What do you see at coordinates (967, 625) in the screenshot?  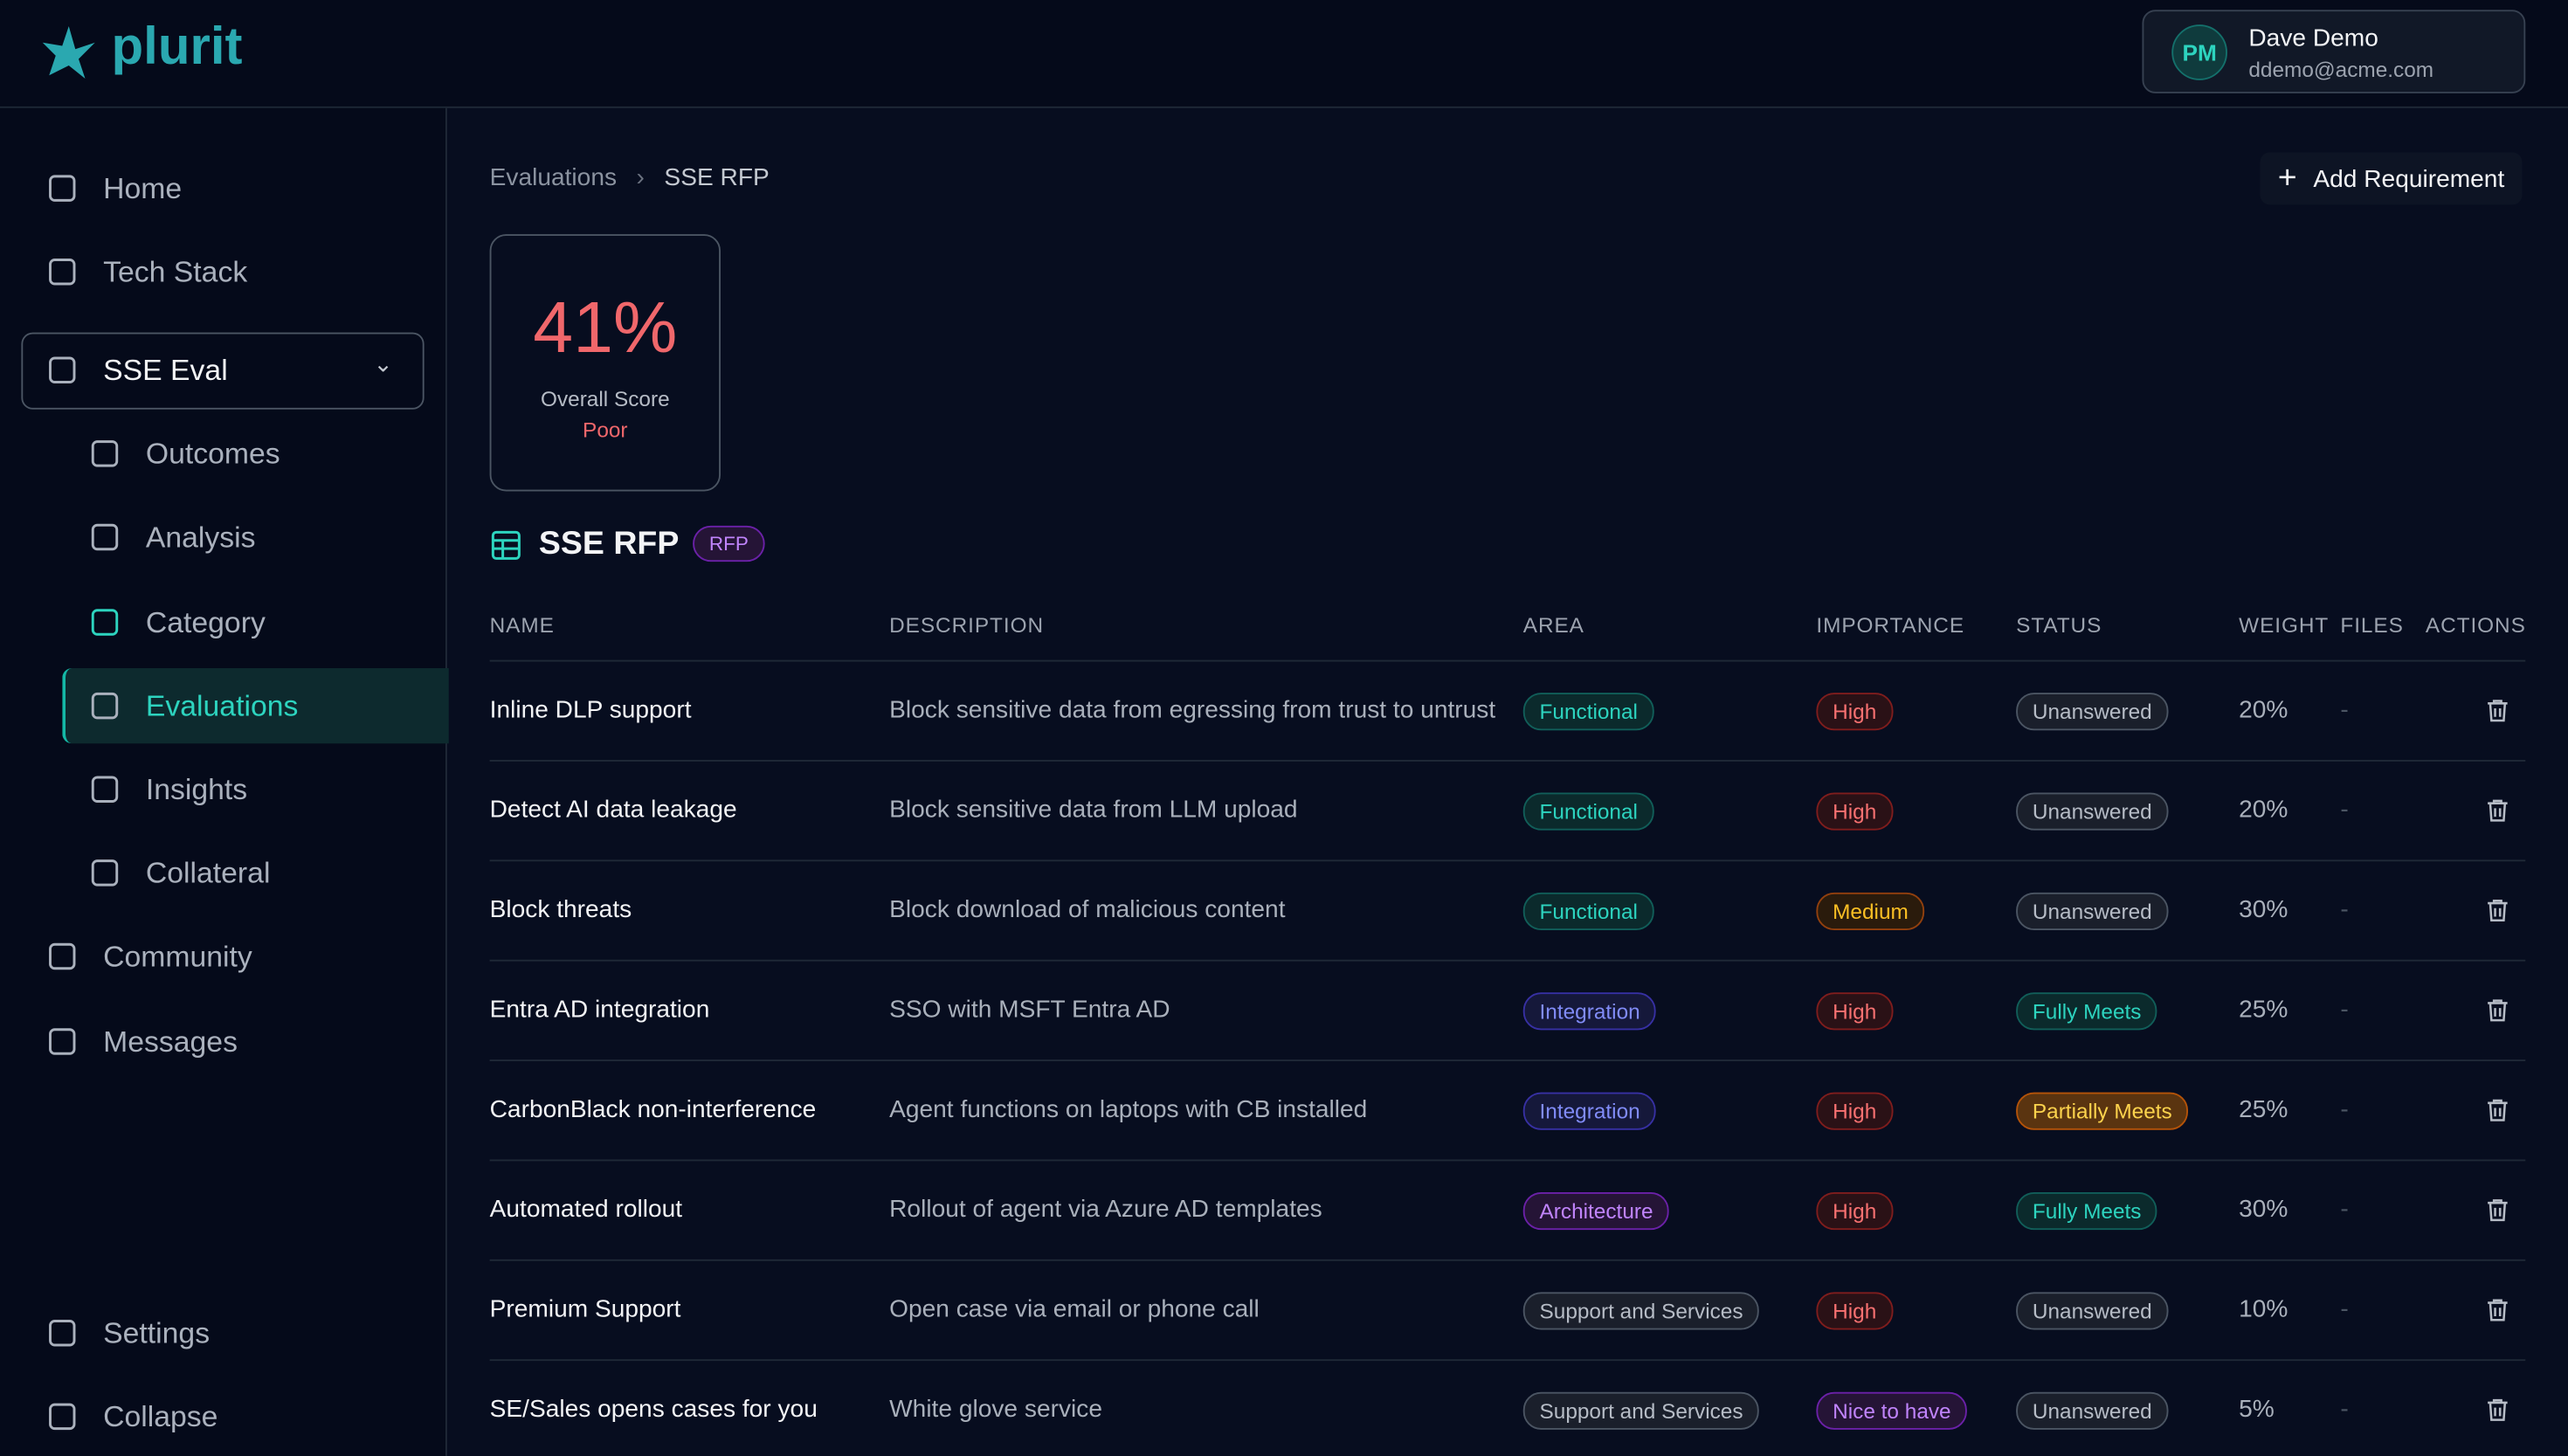 I see `column-header: DESCRIPTION` at bounding box center [967, 625].